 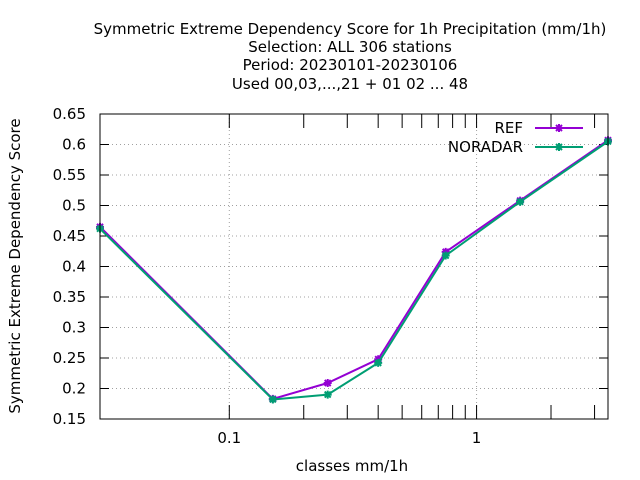 I want to click on y-tick-label: 0.4, so click(x=74, y=267).